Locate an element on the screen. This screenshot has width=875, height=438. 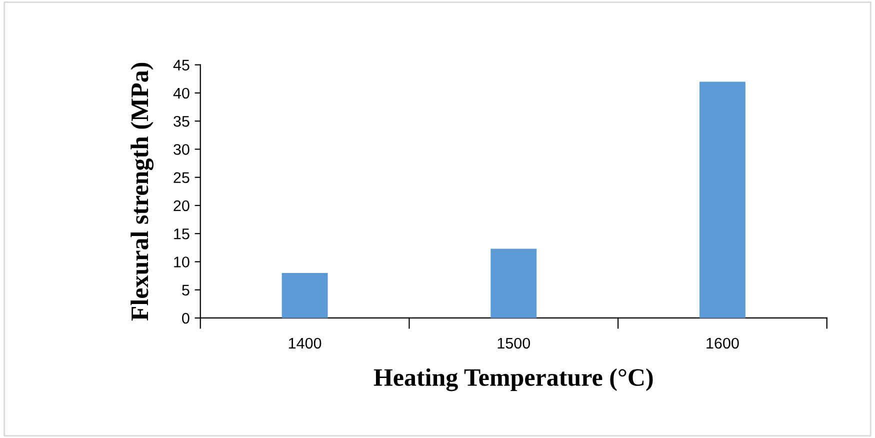
y-tick-label: 5 is located at coordinates (186, 290).